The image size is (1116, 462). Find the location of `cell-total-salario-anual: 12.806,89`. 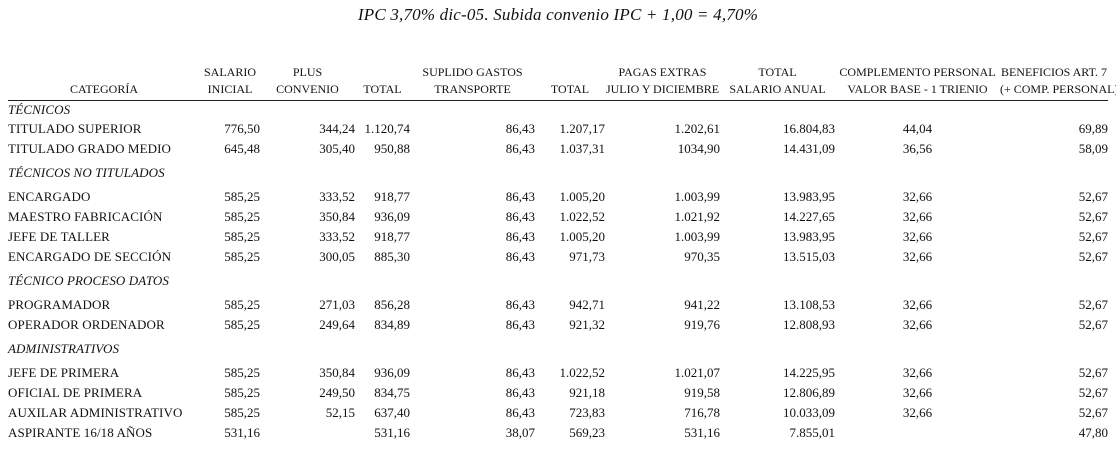

cell-total-salario-anual: 12.806,89 is located at coordinates (809, 392).